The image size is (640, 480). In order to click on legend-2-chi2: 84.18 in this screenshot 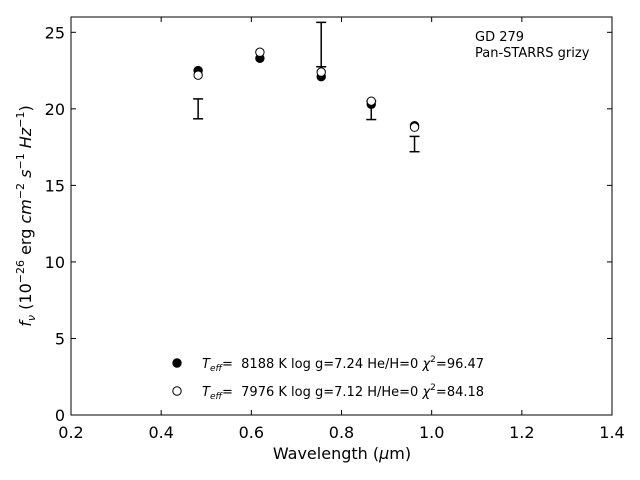, I will do `click(465, 392)`.